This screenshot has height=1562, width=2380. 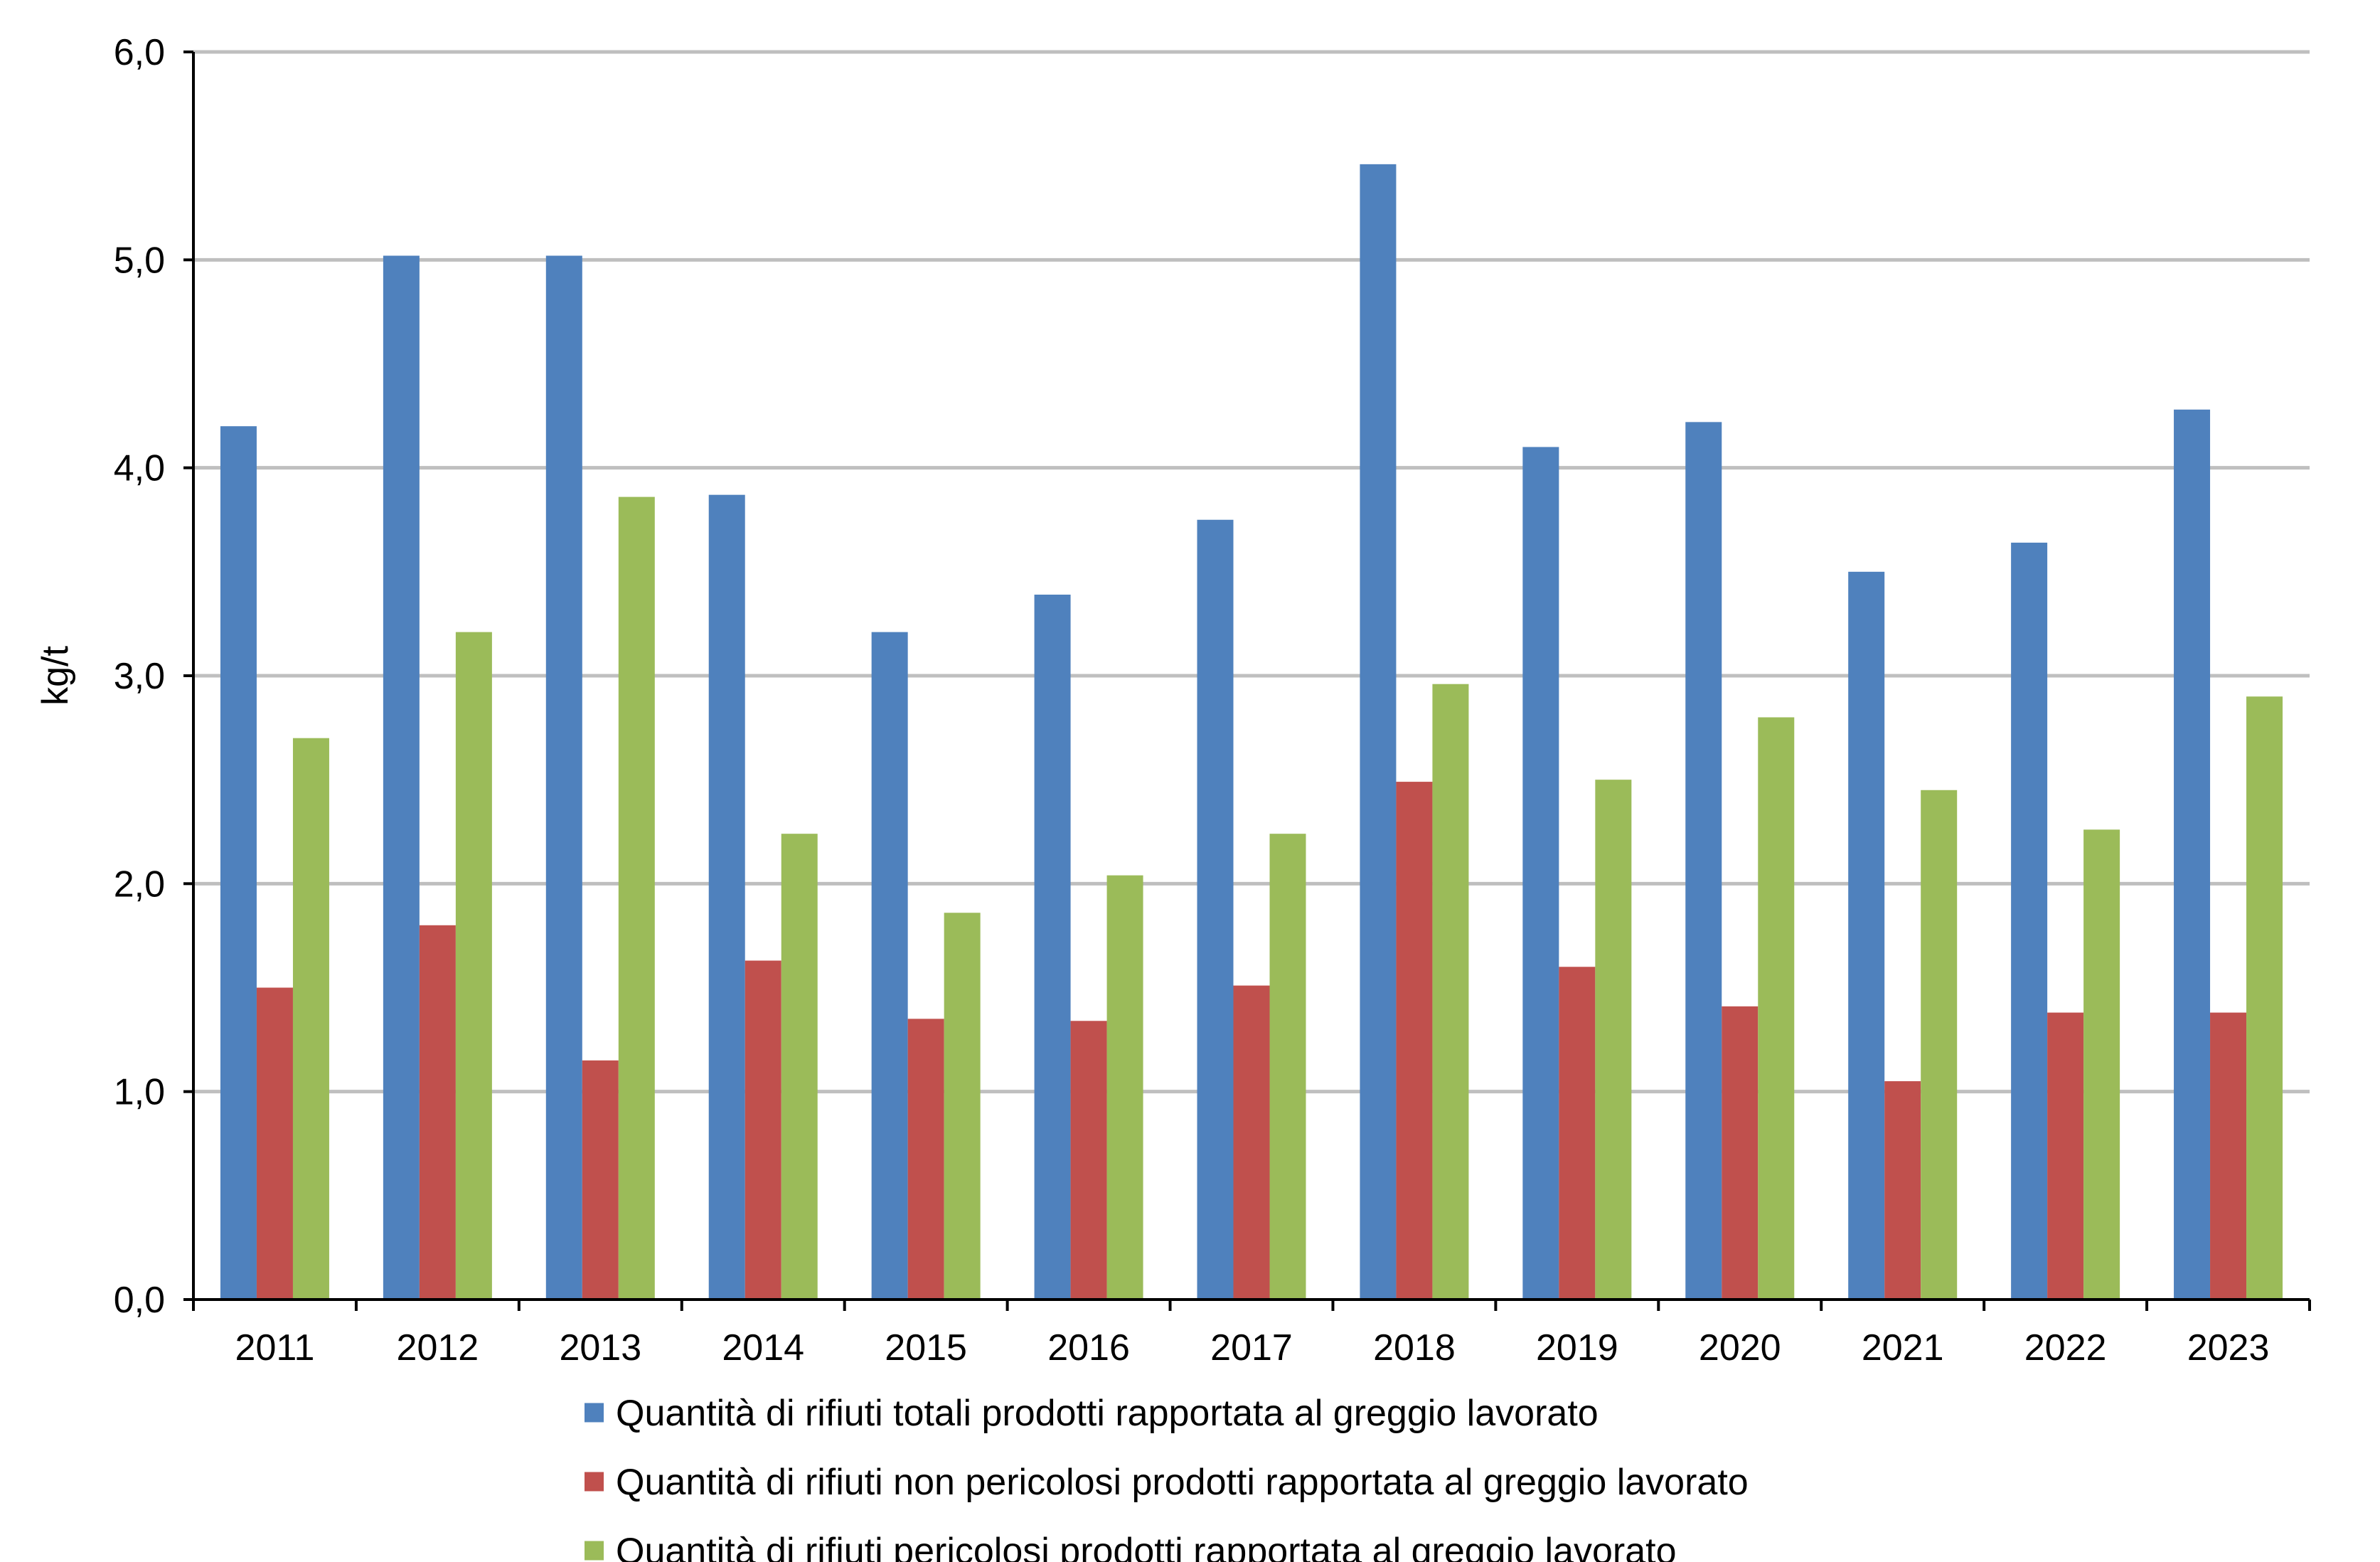 I want to click on y-tick-label: 4,0, so click(x=139, y=468).